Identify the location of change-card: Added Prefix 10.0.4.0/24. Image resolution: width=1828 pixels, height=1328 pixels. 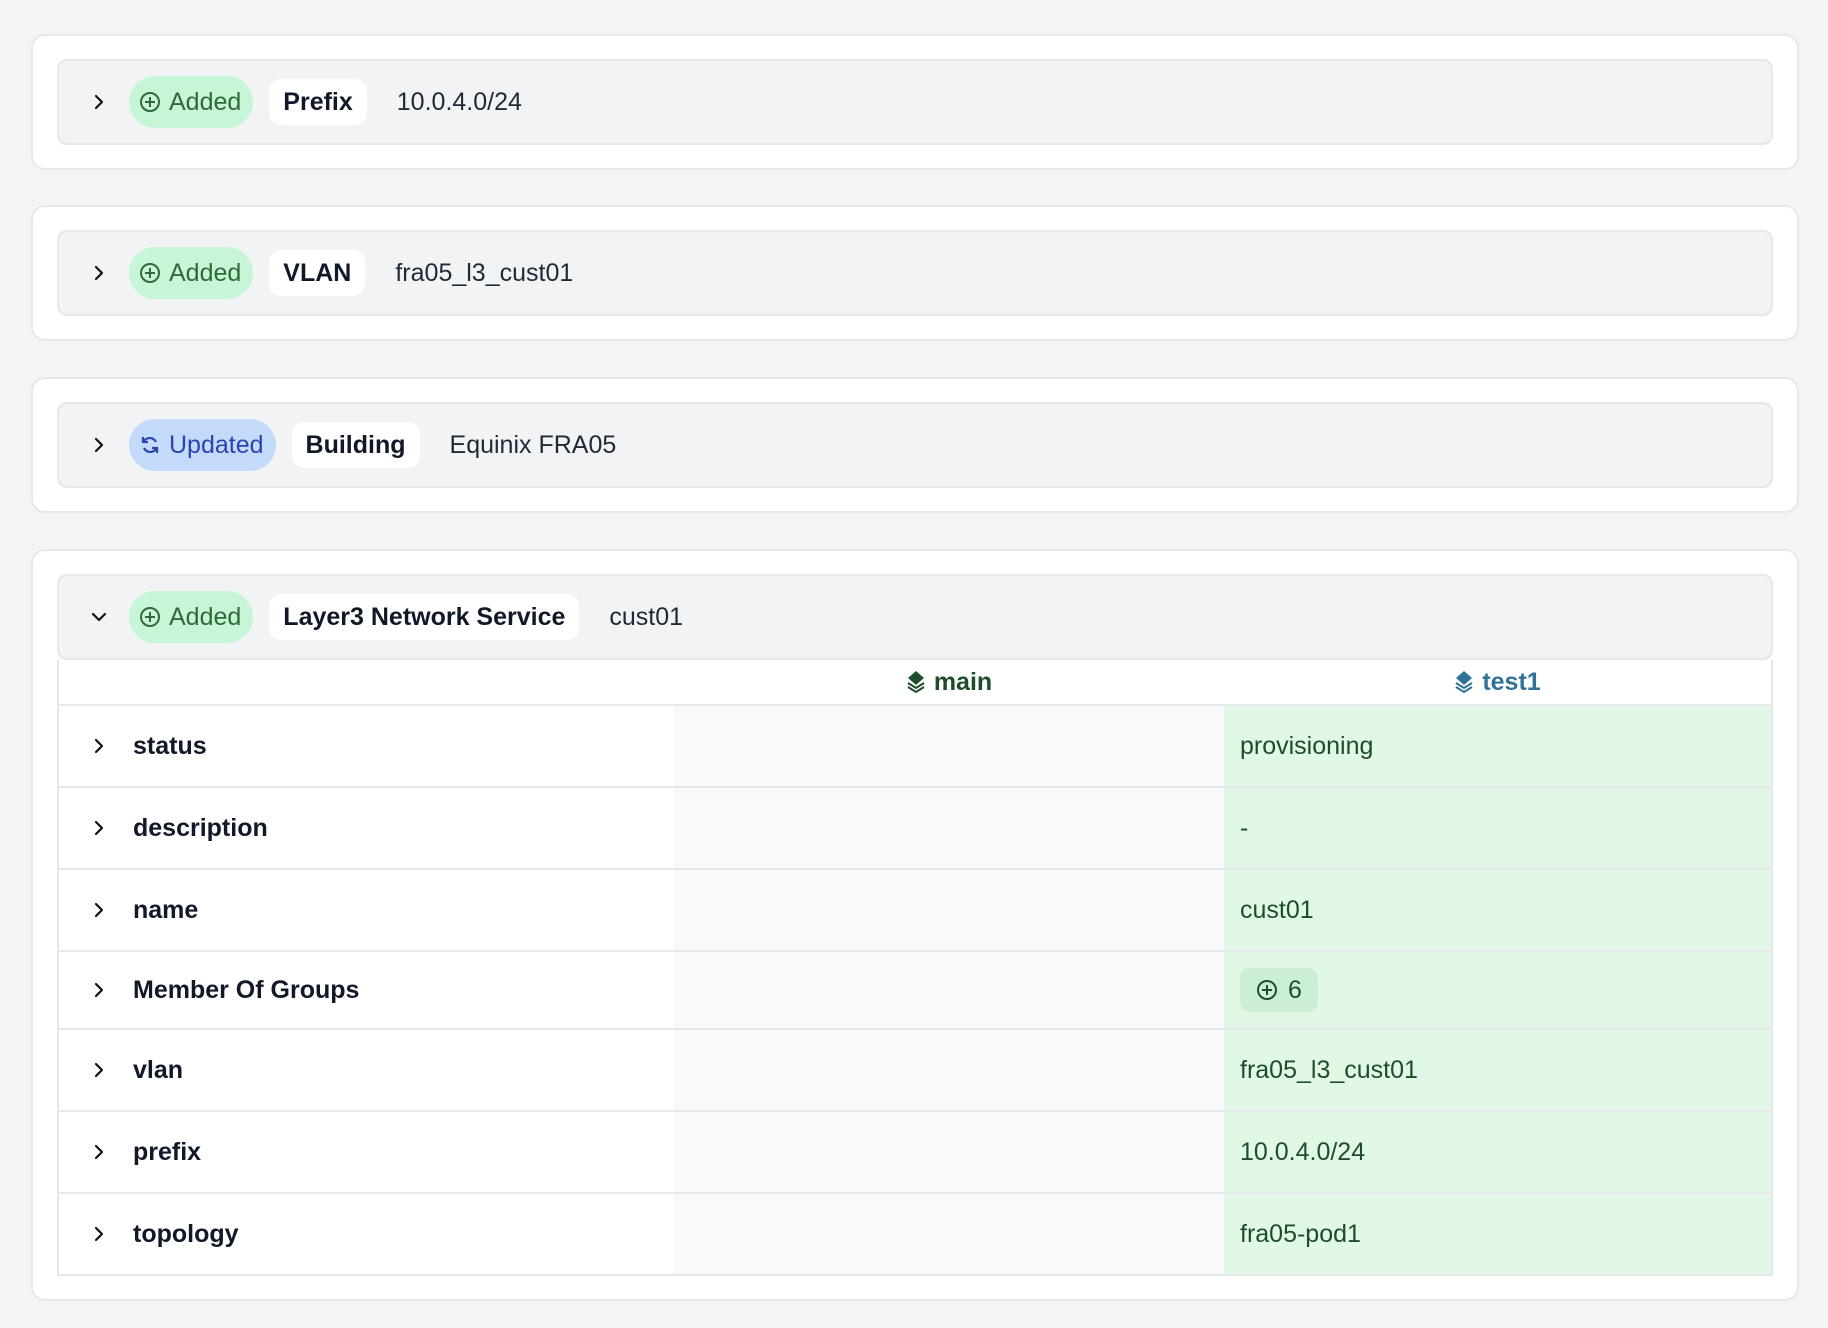
(915, 102).